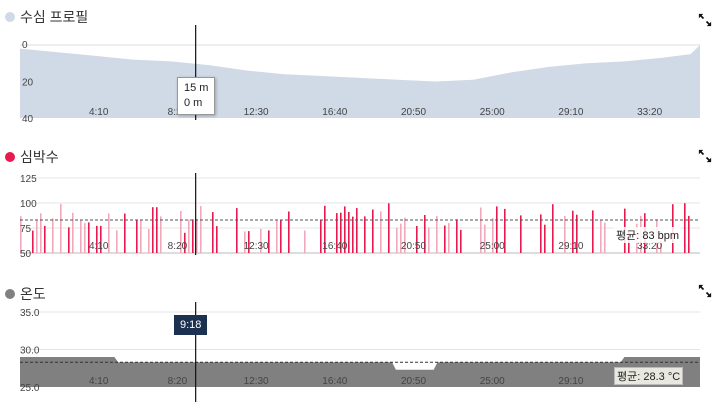 This screenshot has height=402, width=720. Describe the element at coordinates (256, 112) in the screenshot. I see `depth-x-tick-label: 12:30` at that location.